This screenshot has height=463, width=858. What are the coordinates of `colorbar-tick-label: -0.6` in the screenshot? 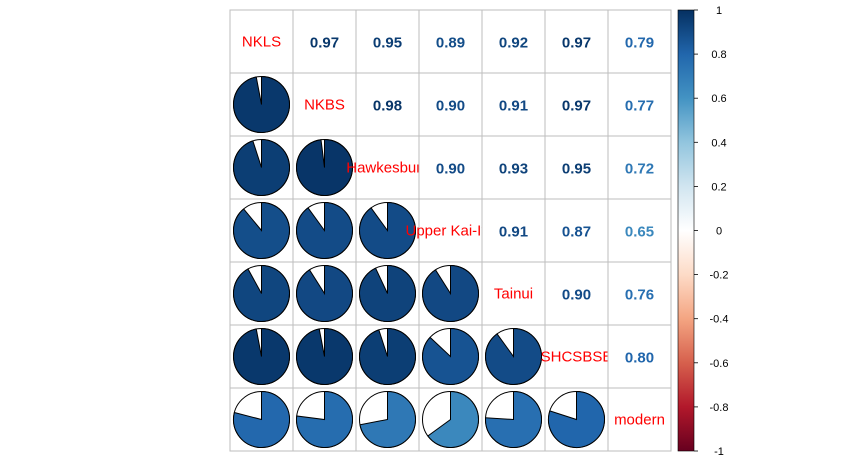 It's located at (719, 364).